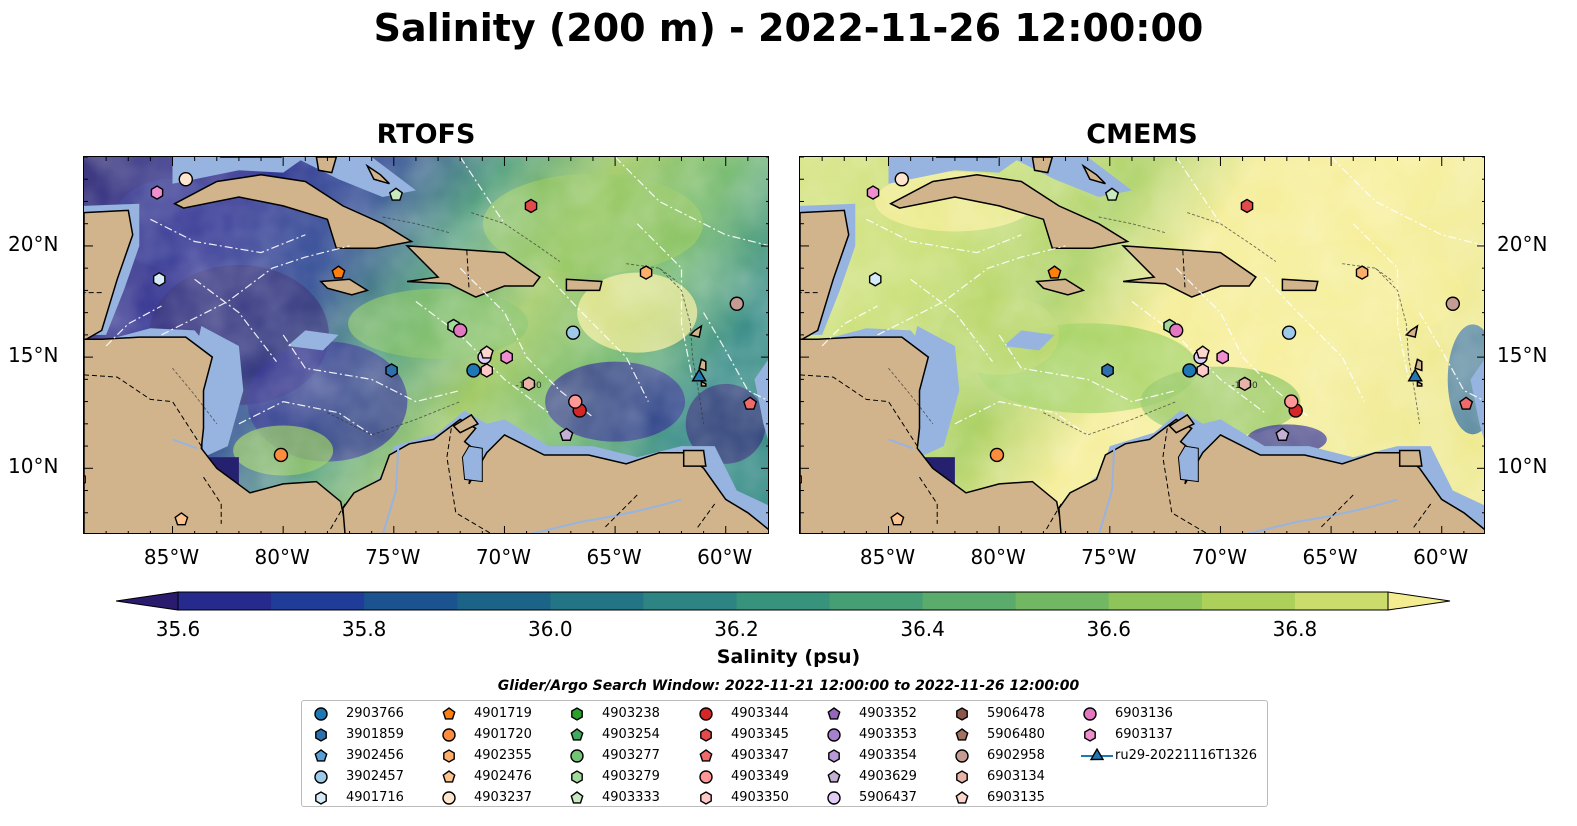 The image size is (1577, 826). Describe the element at coordinates (760, 755) in the screenshot. I see `legend-label: 4903347` at that location.